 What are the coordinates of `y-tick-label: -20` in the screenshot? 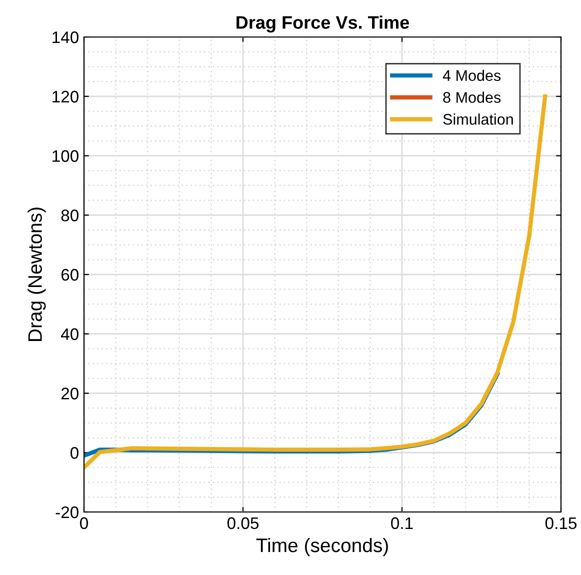 It's located at (67, 512).